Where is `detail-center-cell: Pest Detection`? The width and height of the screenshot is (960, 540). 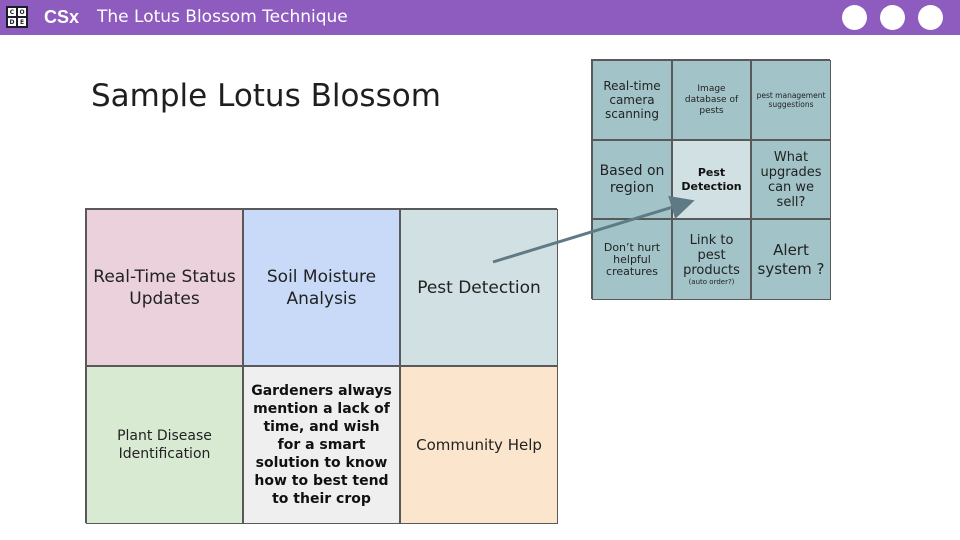 detail-center-cell: Pest Detection is located at coordinates (711, 179).